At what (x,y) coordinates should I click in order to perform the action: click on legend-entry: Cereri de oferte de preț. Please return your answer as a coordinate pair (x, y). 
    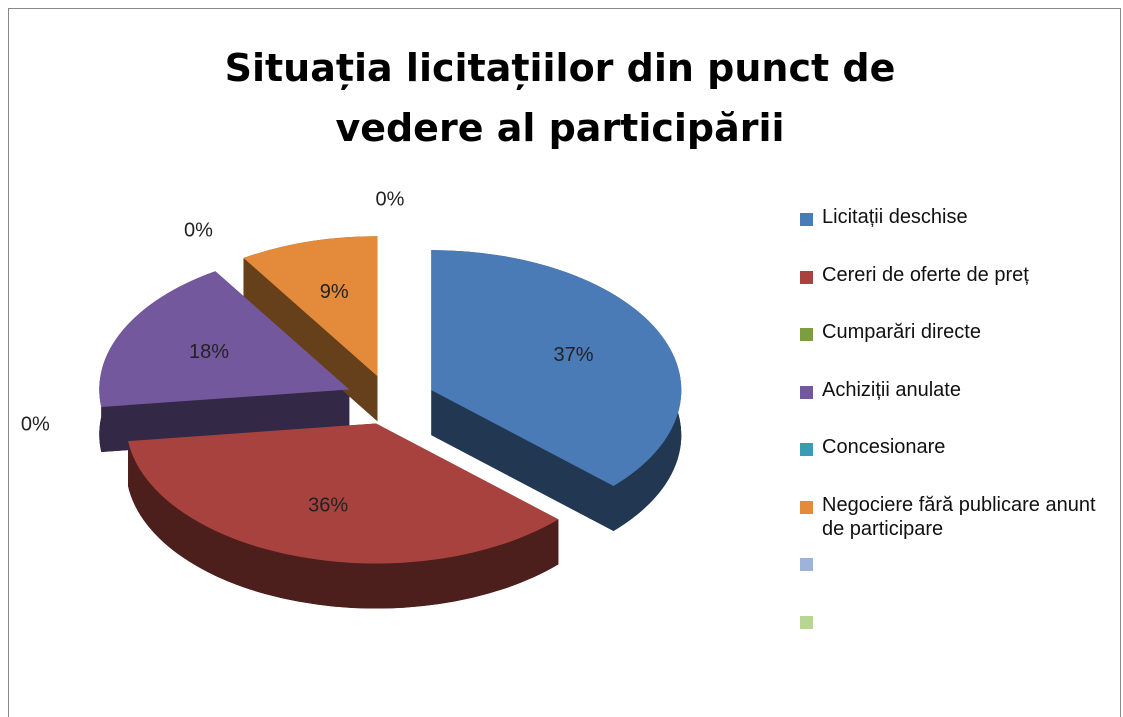
    Looking at the image, I should click on (957, 292).